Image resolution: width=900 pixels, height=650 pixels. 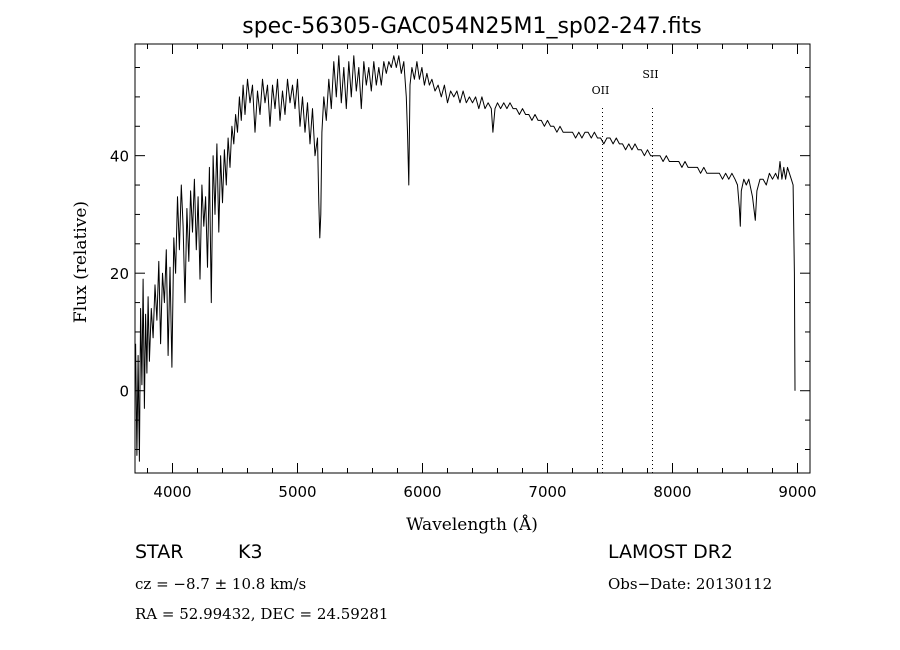 What do you see at coordinates (670, 552) in the screenshot?
I see `survey-name: LAMOST DR2` at bounding box center [670, 552].